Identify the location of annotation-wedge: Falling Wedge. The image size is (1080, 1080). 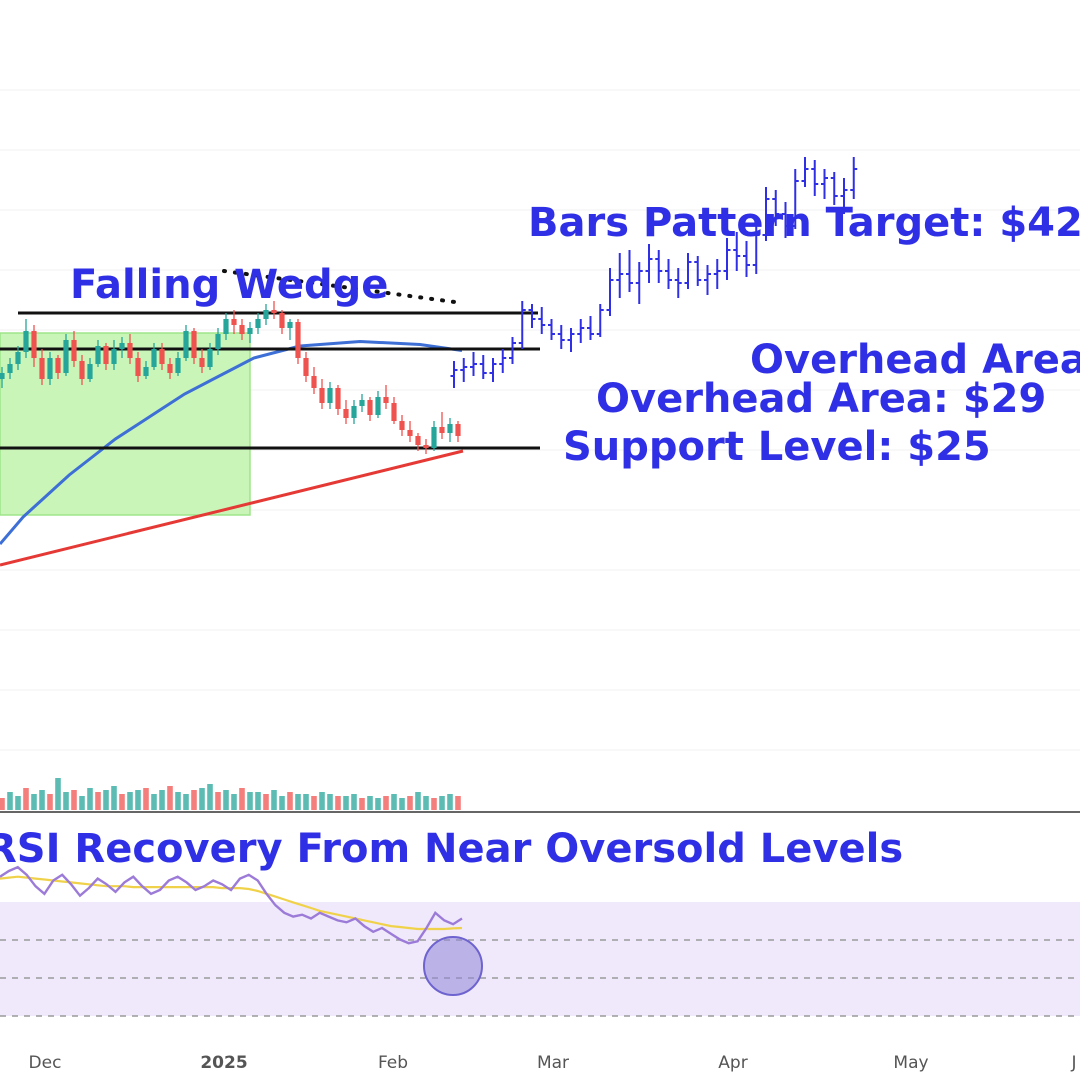
(229, 285).